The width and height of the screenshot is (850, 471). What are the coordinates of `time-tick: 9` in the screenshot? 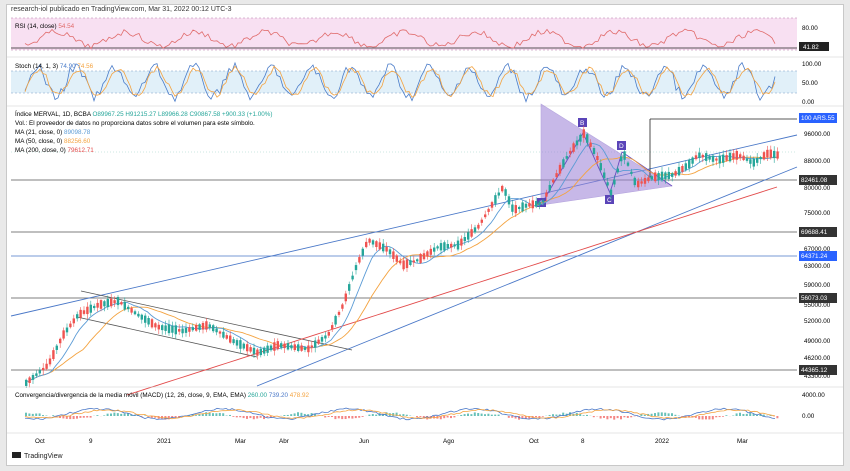 It's located at (91, 441).